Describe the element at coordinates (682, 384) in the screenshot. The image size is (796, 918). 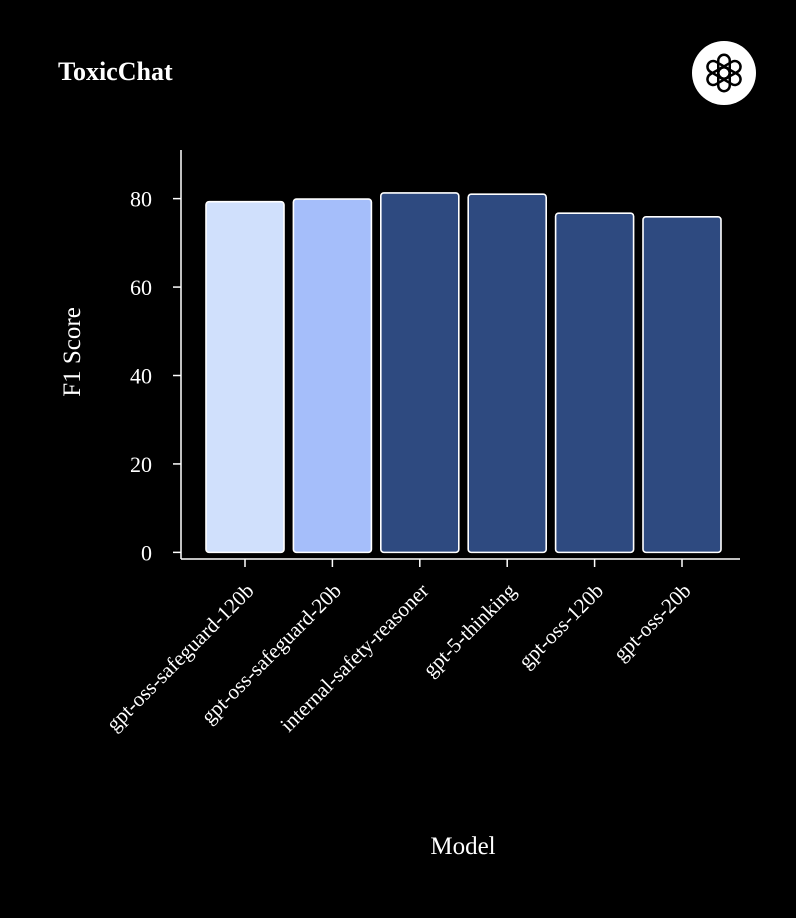
I see `bar-gpt-oss-20b` at that location.